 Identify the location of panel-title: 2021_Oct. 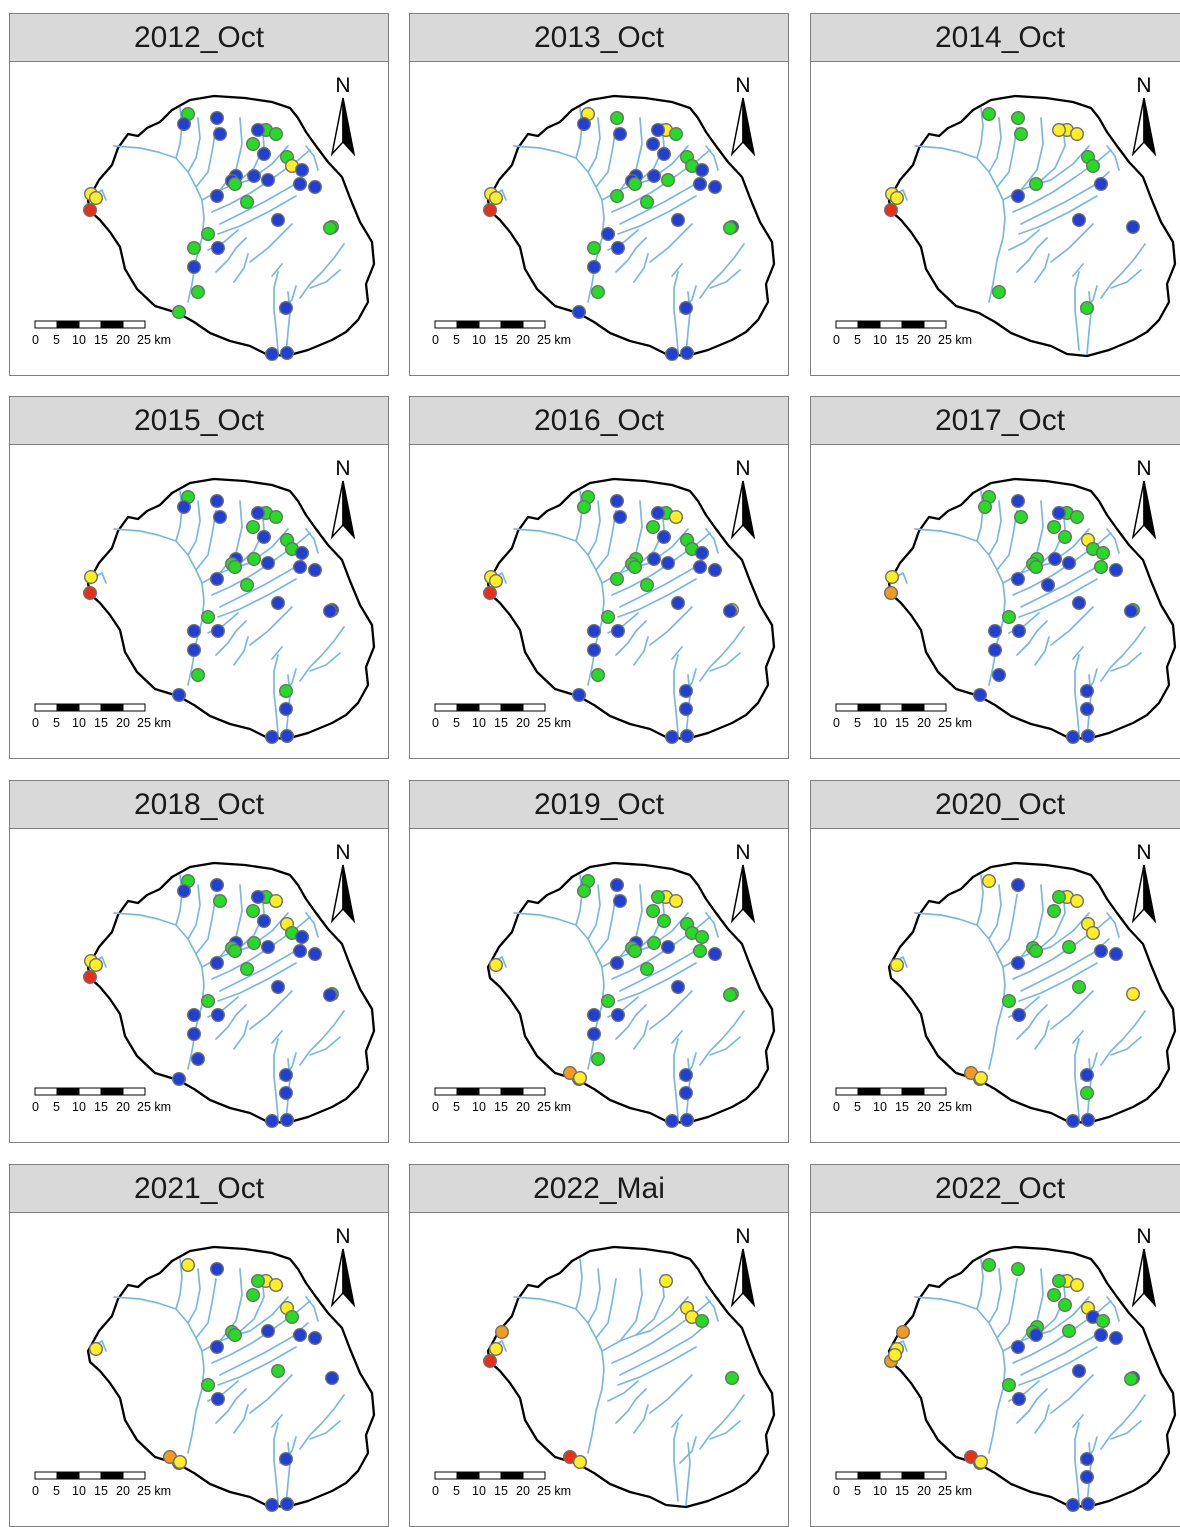
(199, 1189).